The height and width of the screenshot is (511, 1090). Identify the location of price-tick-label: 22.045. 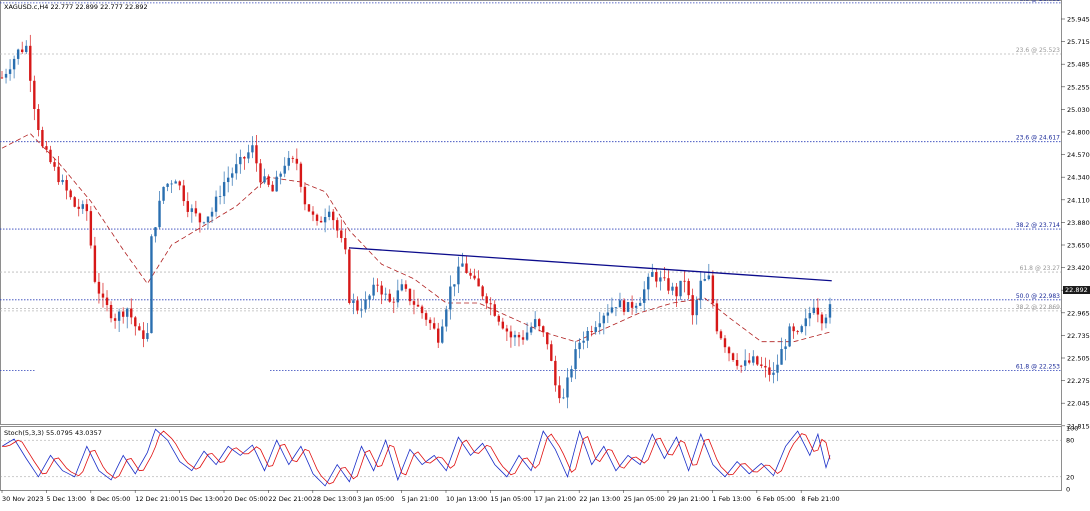
(1078, 404).